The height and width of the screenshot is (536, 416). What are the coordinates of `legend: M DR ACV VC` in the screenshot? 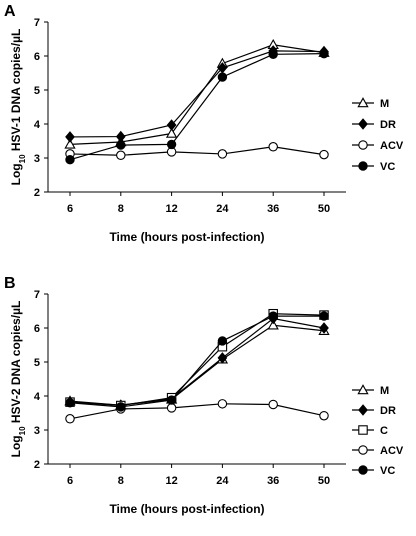 It's located at (378, 135).